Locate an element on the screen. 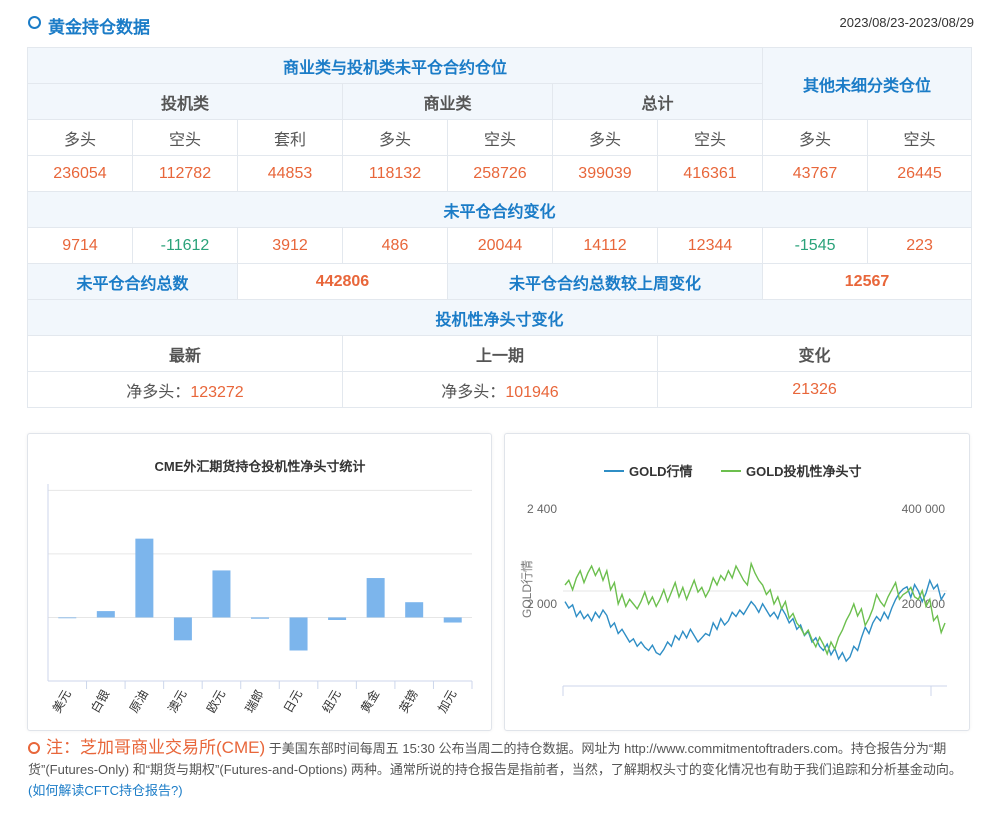  col-other-long: 多头 is located at coordinates (815, 137).